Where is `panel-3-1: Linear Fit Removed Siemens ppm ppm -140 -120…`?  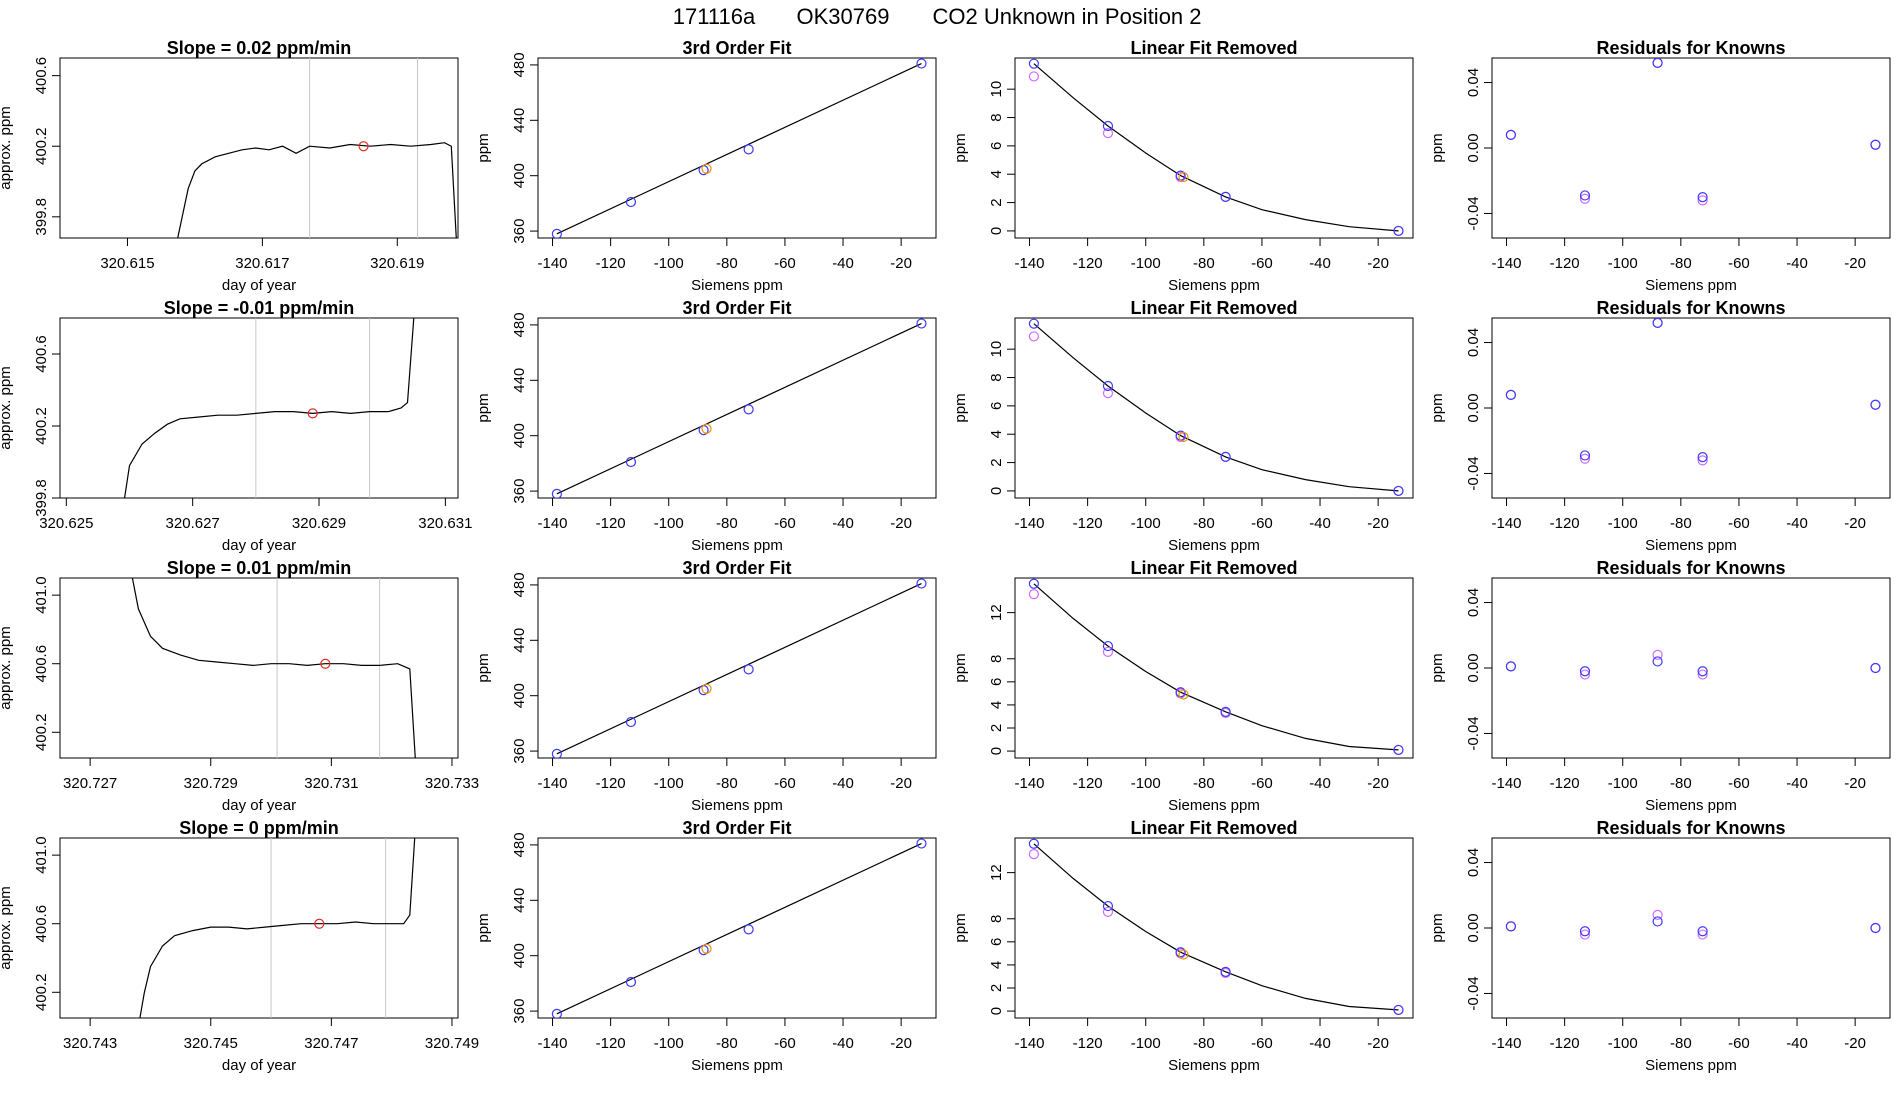 panel-3-1: Linear Fit Removed Siemens ppm ppm -140 -120… is located at coordinates (1183, 166).